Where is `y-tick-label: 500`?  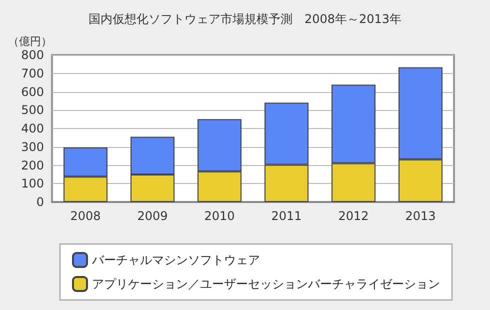
y-tick-label: 500 is located at coordinates (32, 110).